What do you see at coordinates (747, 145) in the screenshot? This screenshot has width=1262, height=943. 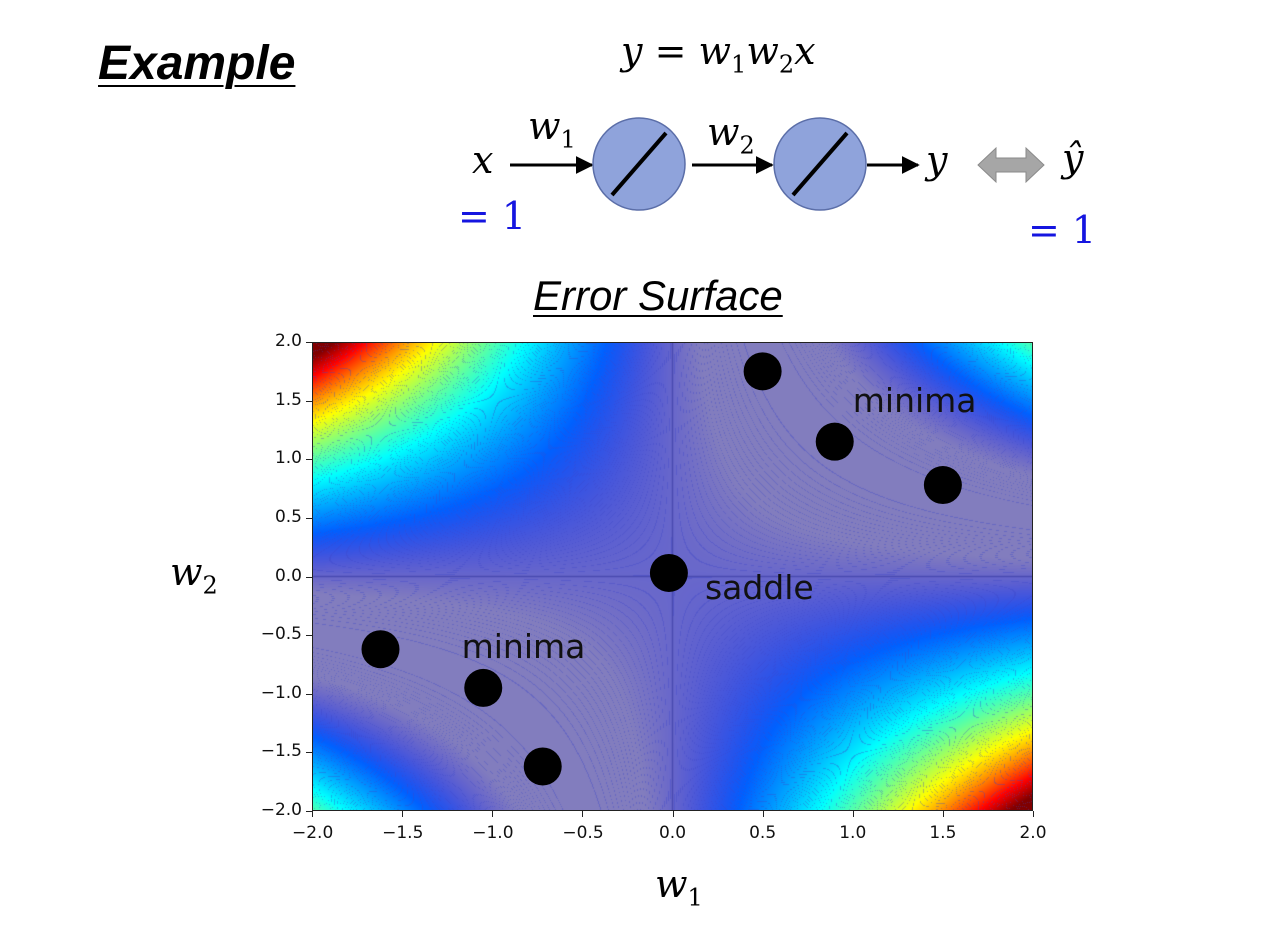 I see `weight-w2-sub: 2` at bounding box center [747, 145].